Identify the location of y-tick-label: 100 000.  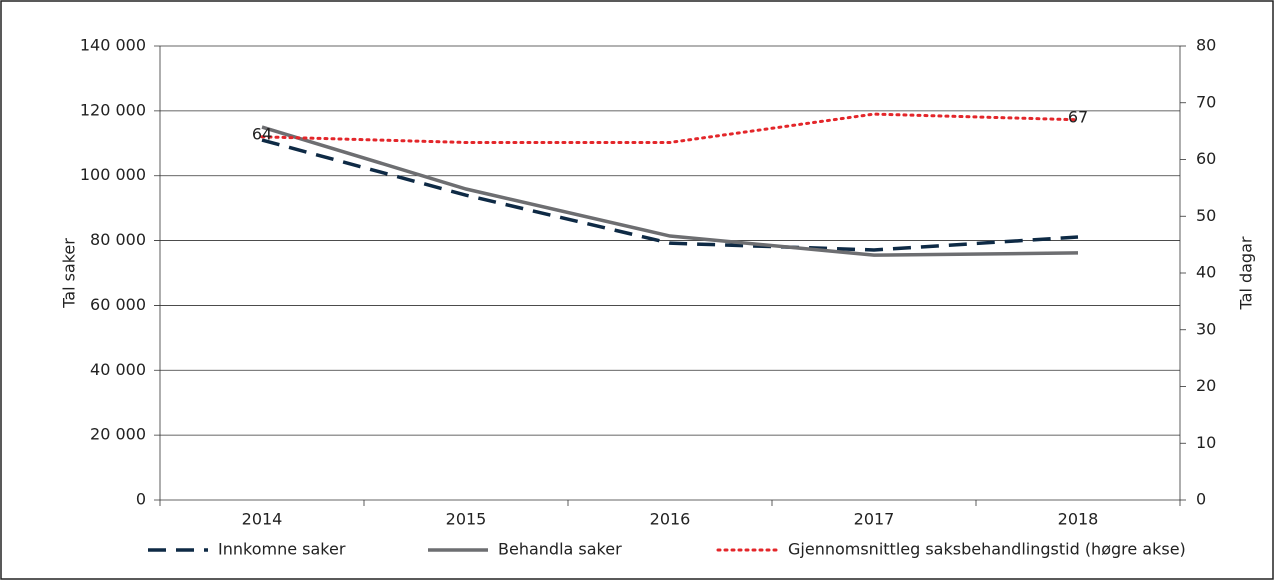
(113, 174).